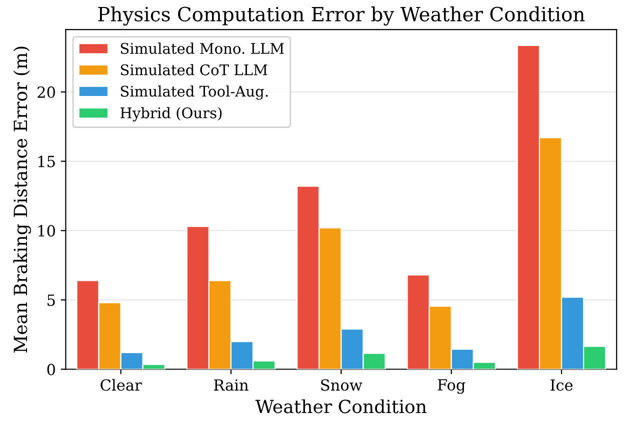  I want to click on legend-label: Simulated CoT LLM, so click(194, 70).